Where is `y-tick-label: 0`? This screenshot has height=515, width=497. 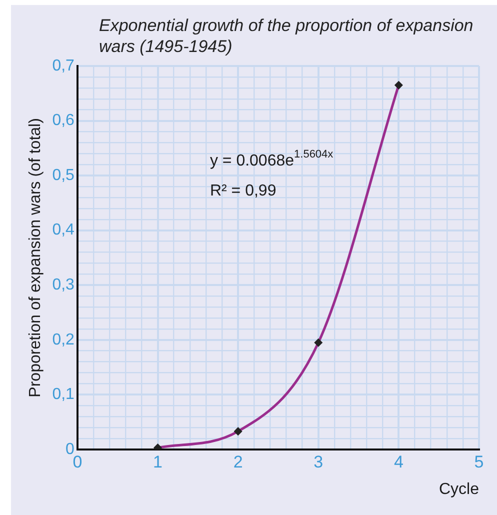
y-tick-label: 0 is located at coordinates (70, 449).